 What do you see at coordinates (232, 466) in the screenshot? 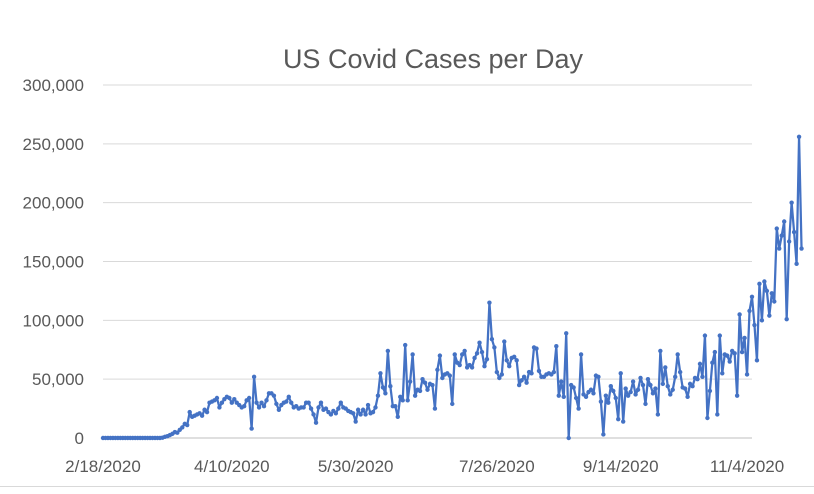
I see `x-tick-label: 4/10/2020` at bounding box center [232, 466].